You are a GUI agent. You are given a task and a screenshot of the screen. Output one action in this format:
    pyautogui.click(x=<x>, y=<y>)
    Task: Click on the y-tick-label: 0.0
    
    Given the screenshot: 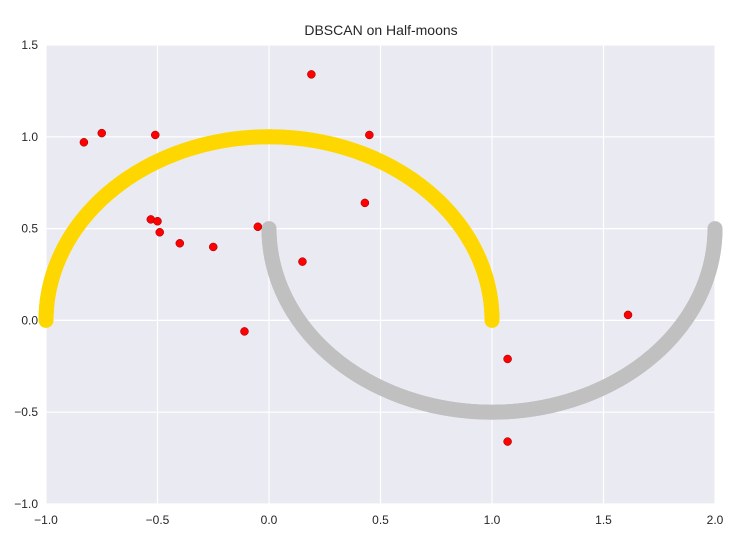 What is the action you would take?
    pyautogui.click(x=29, y=320)
    